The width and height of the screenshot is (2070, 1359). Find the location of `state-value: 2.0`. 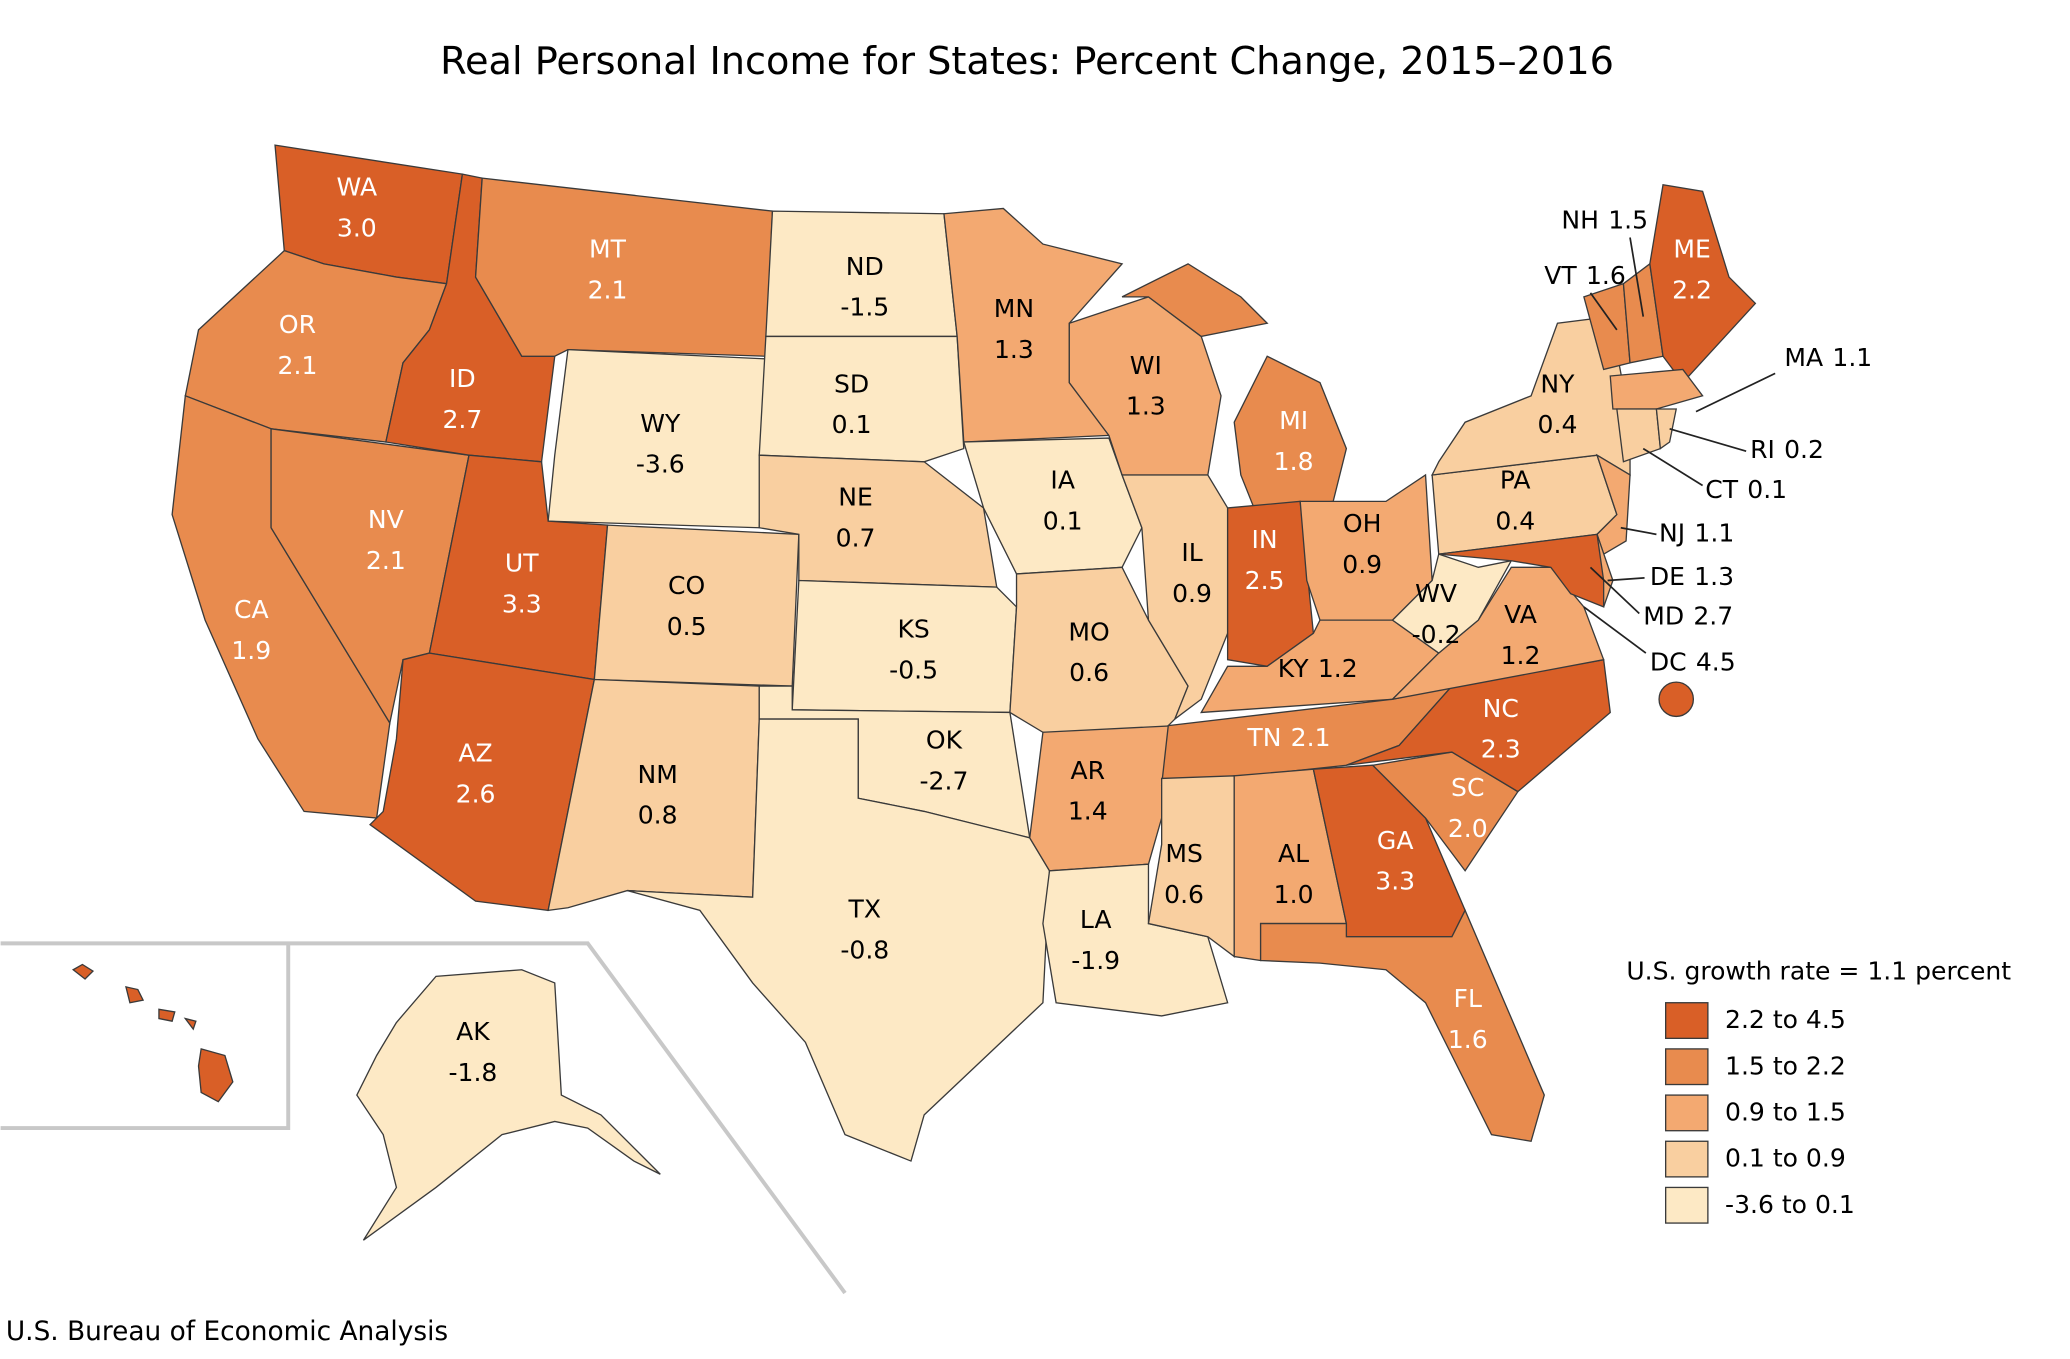

state-value: 2.0 is located at coordinates (1468, 828).